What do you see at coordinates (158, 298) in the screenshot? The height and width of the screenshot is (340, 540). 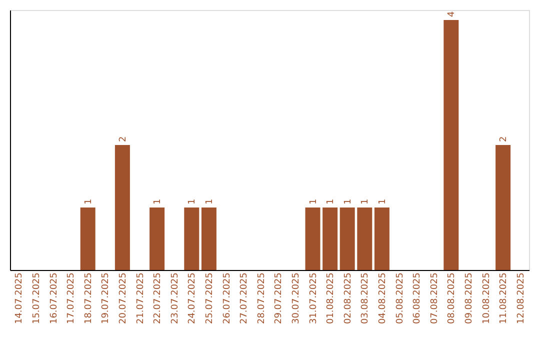 I see `x-tick-label: 22.07.2025` at bounding box center [158, 298].